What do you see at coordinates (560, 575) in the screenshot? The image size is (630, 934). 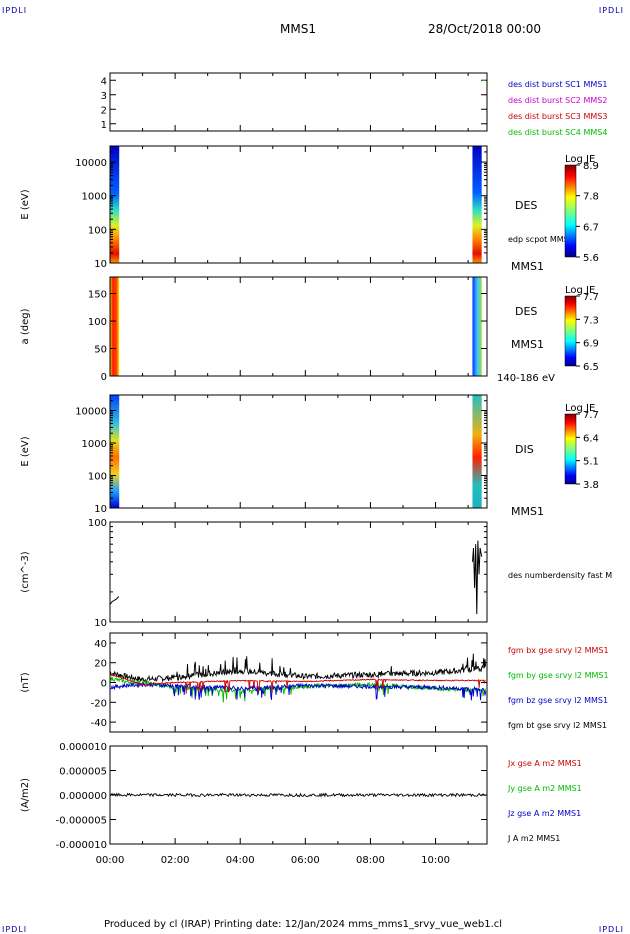 I see `legend-entry: des numberdensity fast M` at bounding box center [560, 575].